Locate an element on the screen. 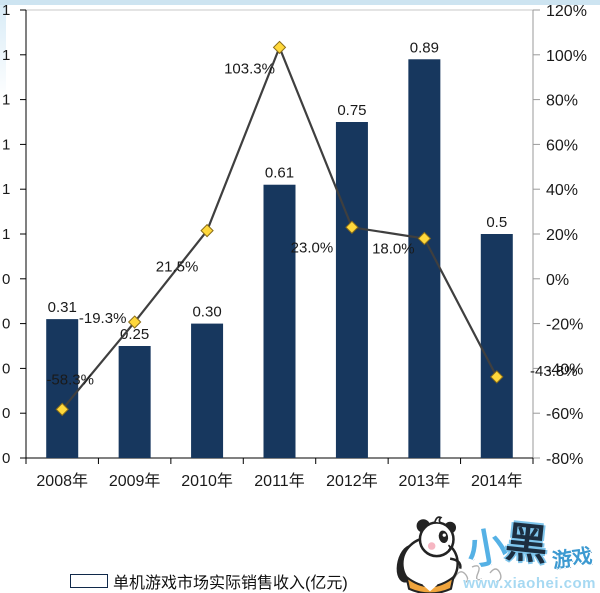  growth-rate-label: 23.0% is located at coordinates (312, 247).